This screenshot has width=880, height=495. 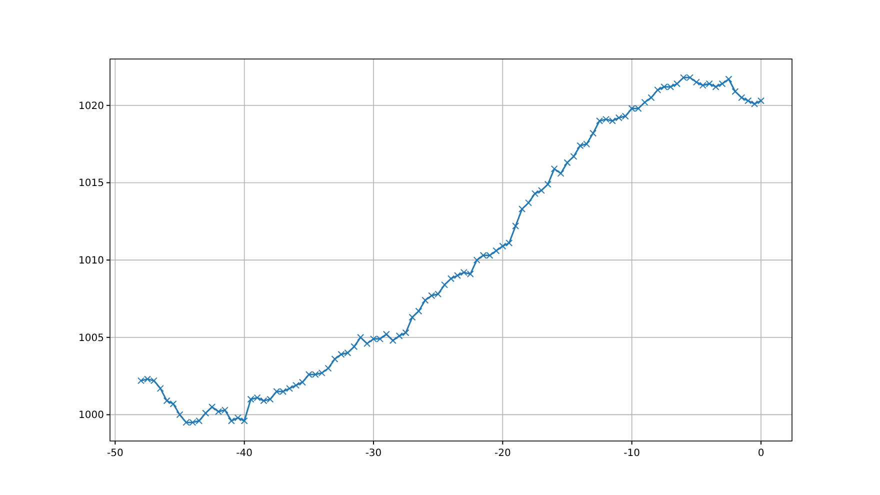 What do you see at coordinates (91, 338) in the screenshot?
I see `y-tick-label: 1005` at bounding box center [91, 338].